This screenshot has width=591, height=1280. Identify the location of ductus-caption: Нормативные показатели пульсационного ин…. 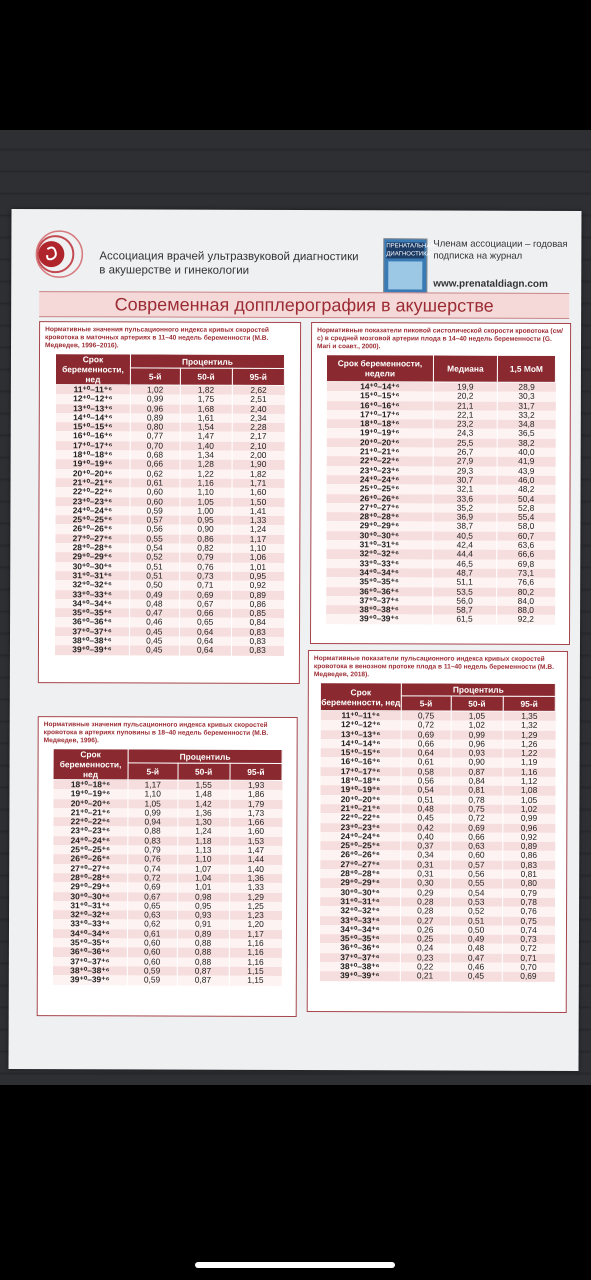
(433, 667).